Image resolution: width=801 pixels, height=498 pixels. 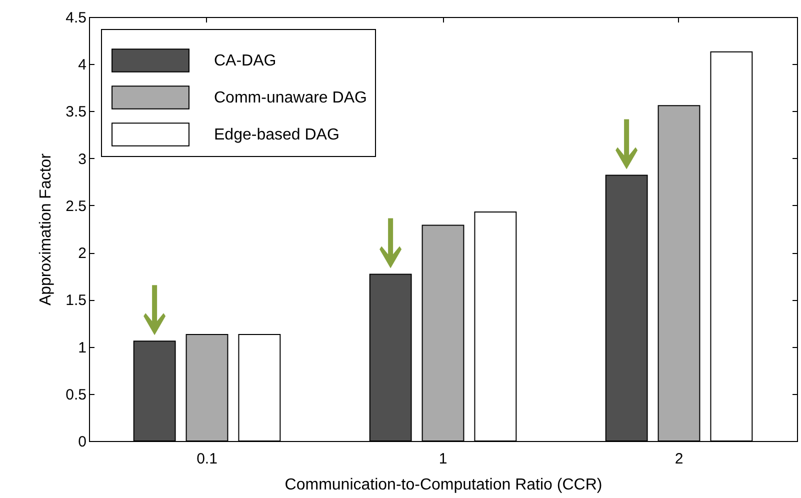 I want to click on y-tick-label: 4.5, so click(x=76, y=18).